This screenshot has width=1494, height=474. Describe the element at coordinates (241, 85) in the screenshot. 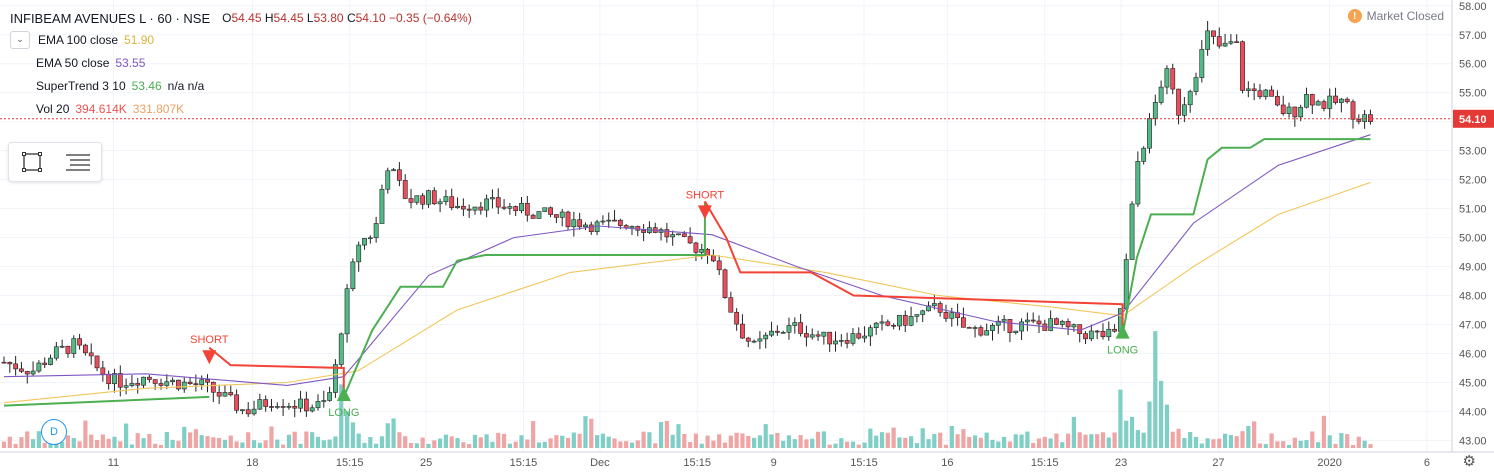

I see `indicator-supertrend: SuperTrend 3 10 53.46 n/a n/a` at that location.